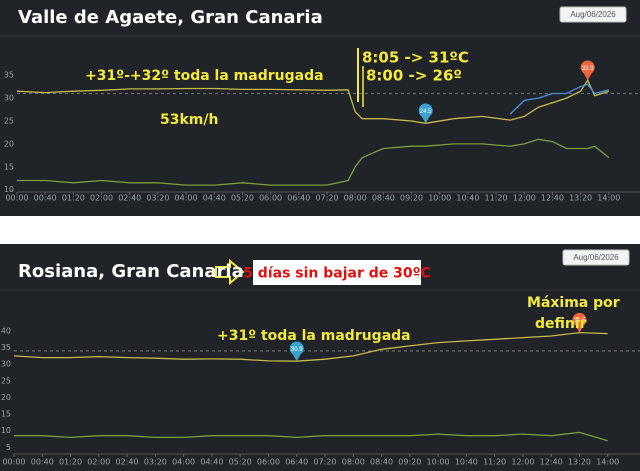 The width and height of the screenshot is (640, 471). What do you see at coordinates (204, 76) in the screenshot?
I see `annotation: +31º-+32º toda la madrugada` at bounding box center [204, 76].